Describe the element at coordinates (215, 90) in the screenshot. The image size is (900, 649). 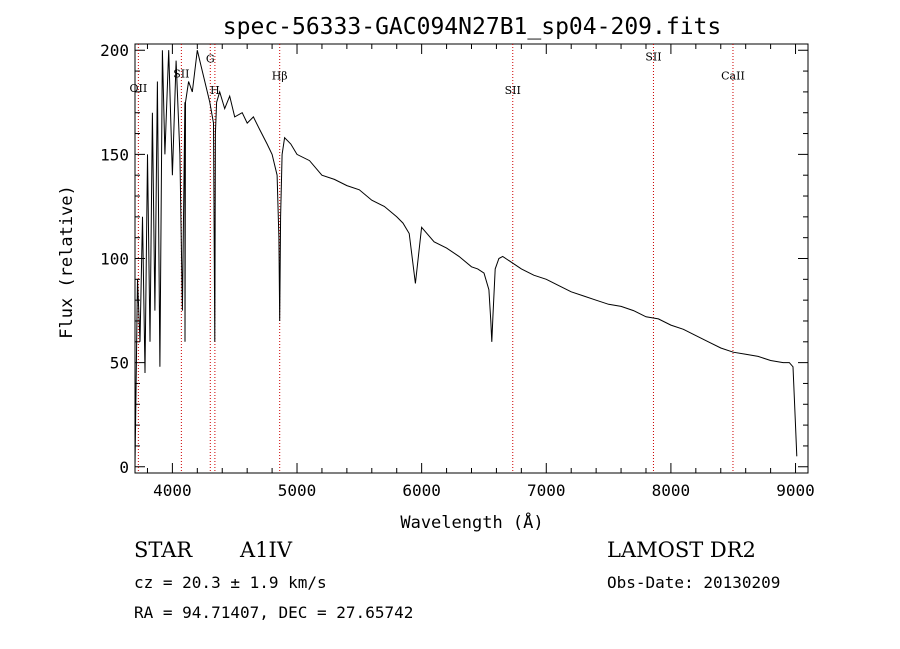
I see `spectral-line-label: H` at that location.